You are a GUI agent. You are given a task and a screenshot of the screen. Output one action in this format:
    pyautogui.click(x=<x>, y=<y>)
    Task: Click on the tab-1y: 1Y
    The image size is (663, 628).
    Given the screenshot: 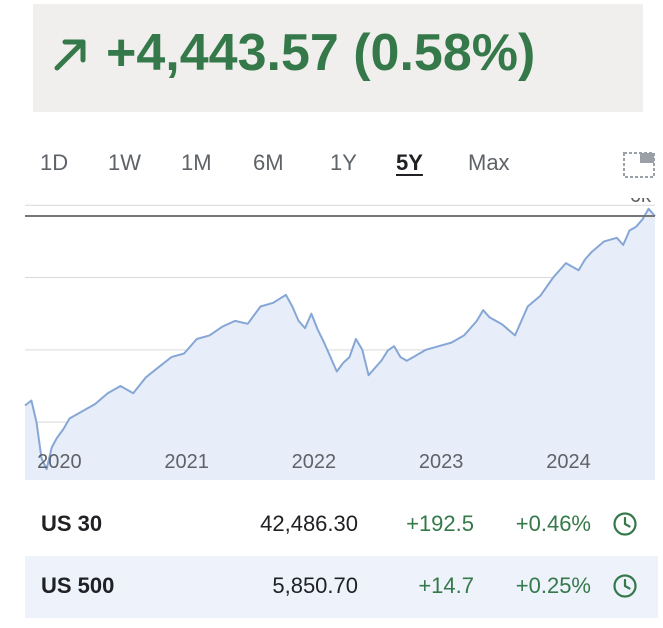 What is the action you would take?
    pyautogui.click(x=343, y=162)
    